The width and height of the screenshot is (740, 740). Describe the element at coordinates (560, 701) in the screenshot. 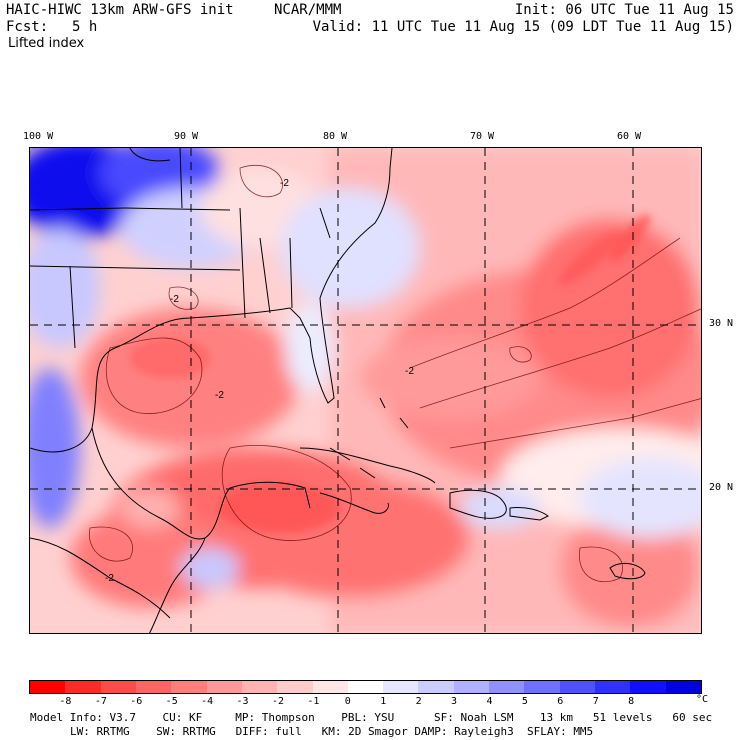

I see `colorbar-tick-label: 6` at that location.